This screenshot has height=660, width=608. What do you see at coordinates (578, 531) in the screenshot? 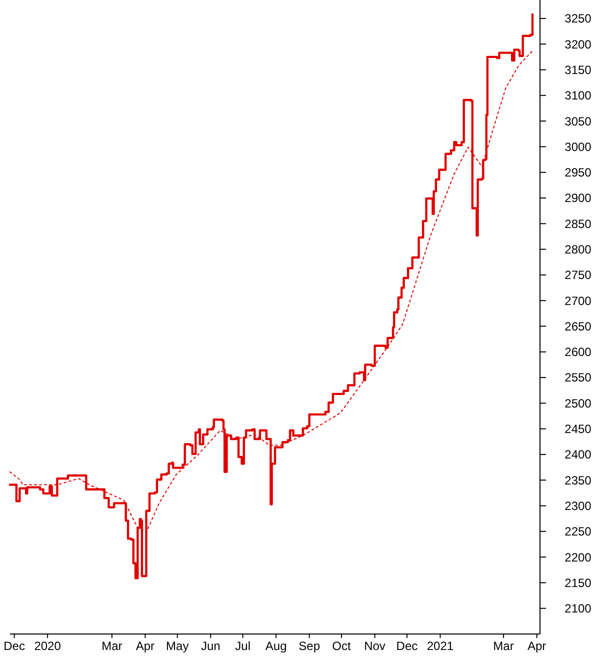
I see `y-tick-label: 2250` at bounding box center [578, 531].